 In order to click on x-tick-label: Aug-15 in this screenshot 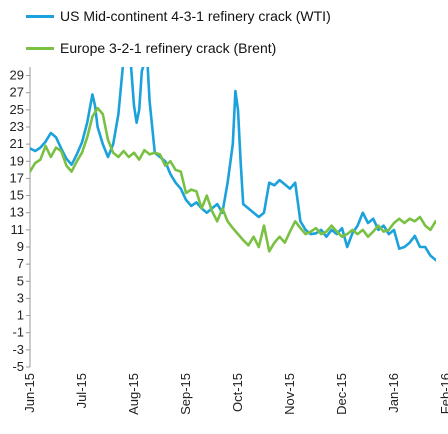, I will do `click(133, 394)`.